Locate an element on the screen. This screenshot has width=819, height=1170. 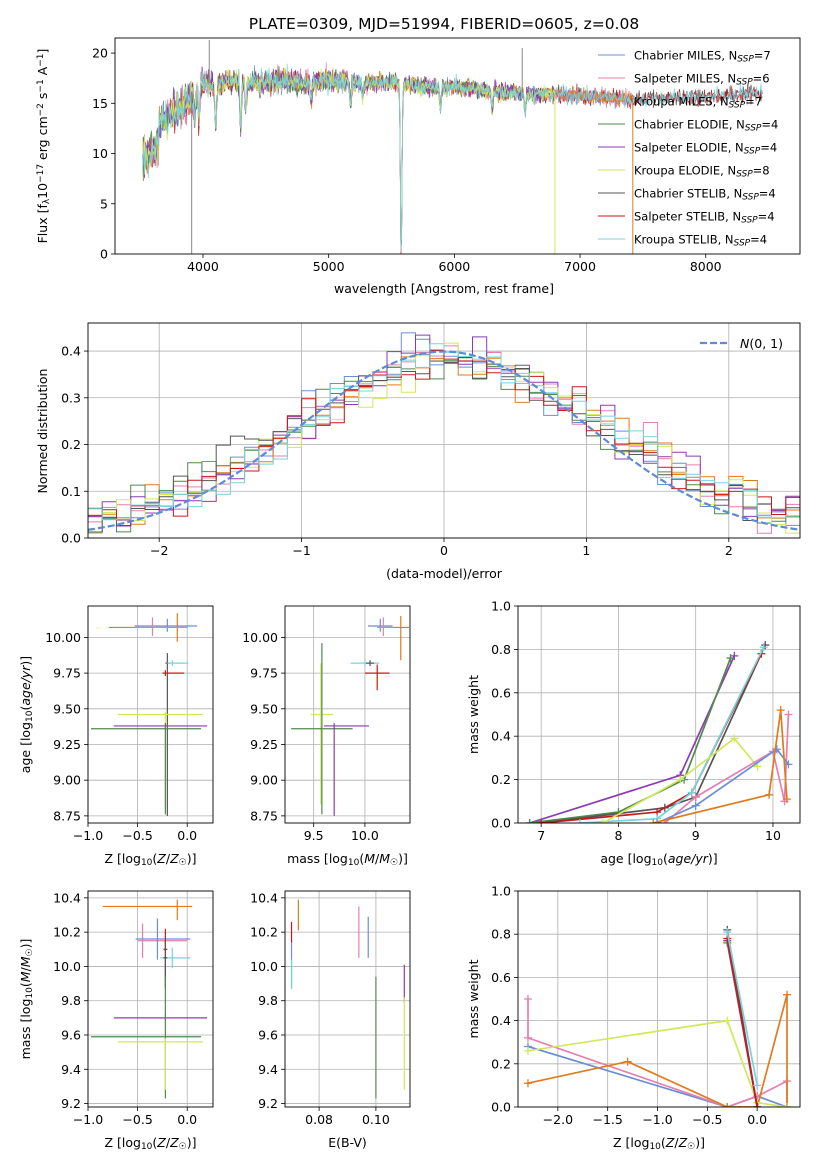
y-axis-label-part: λ is located at coordinates (47, 201).